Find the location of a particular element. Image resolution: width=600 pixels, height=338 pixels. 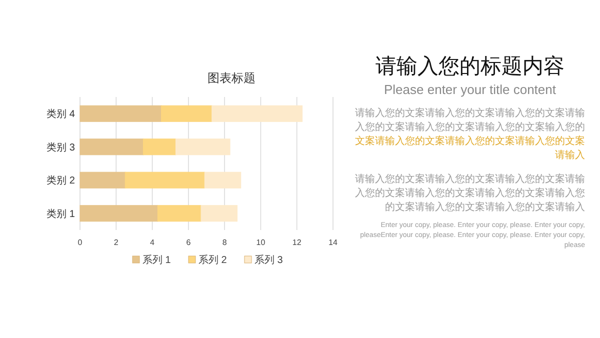

legend-label: 系列 1 is located at coordinates (157, 260).